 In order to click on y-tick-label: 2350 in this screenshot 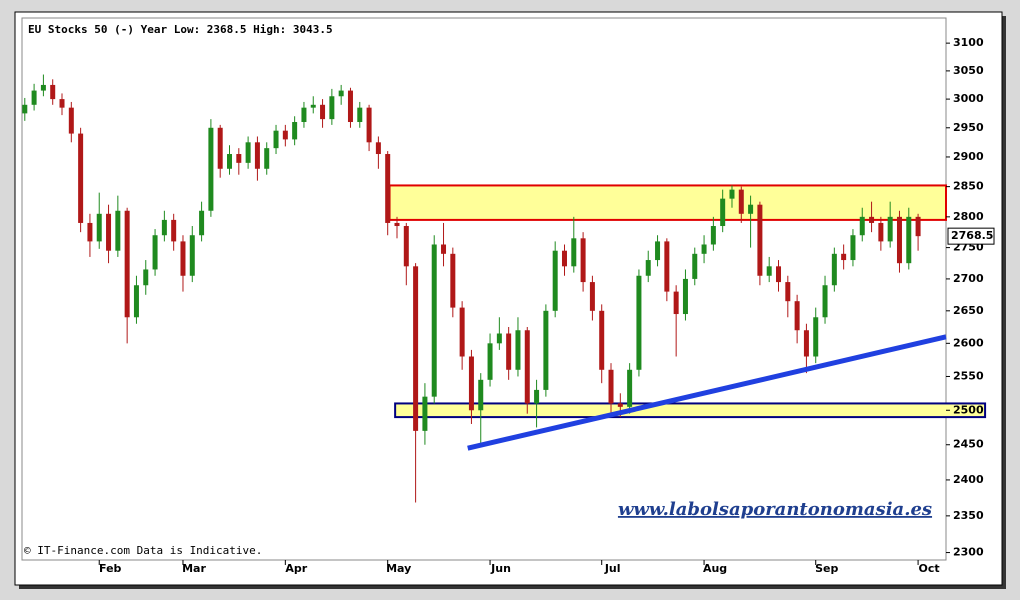, I will do `click(968, 515)`.